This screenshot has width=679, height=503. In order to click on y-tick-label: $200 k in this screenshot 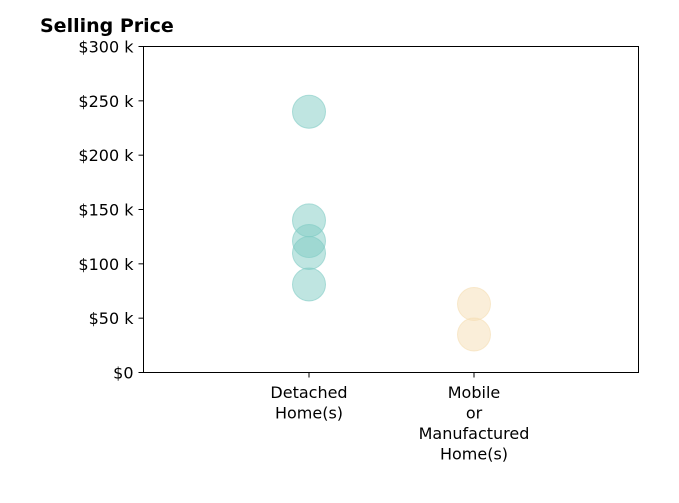, I will do `click(106, 155)`.